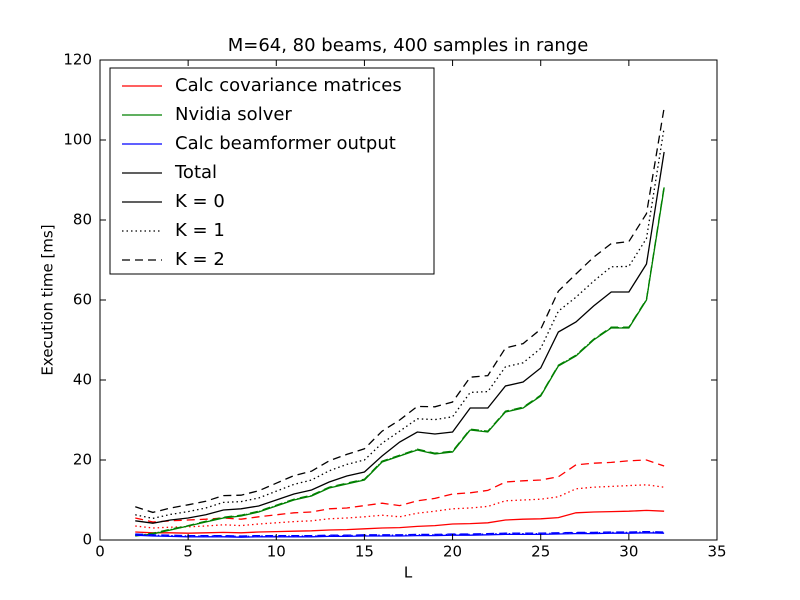  I want to click on legend-label: Nvidia solver, so click(233, 114).